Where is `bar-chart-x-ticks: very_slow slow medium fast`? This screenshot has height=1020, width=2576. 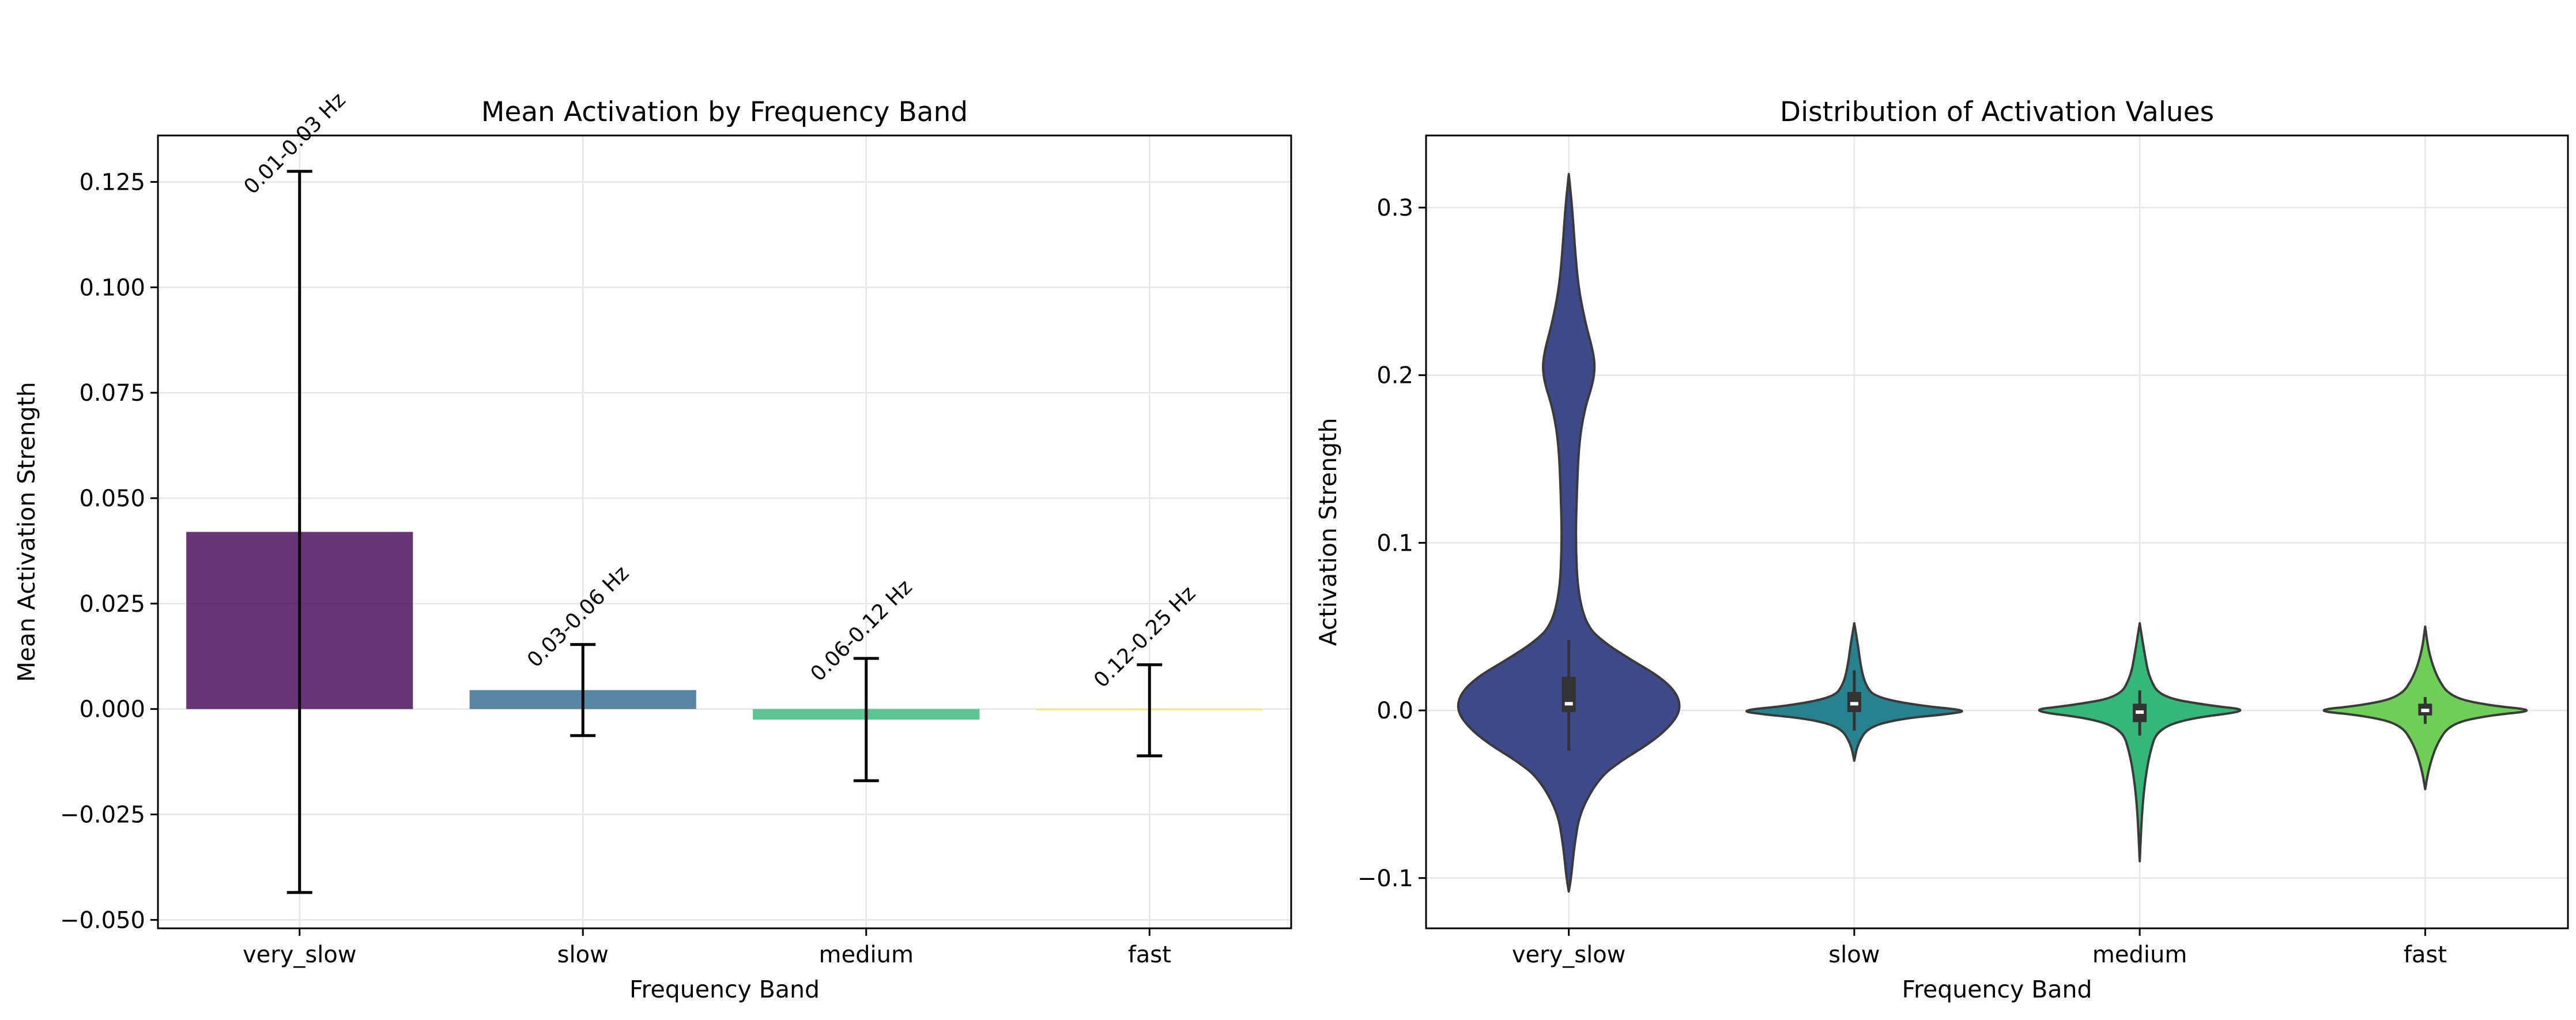 bar-chart-x-ticks: very_slow slow medium fast is located at coordinates (707, 948).